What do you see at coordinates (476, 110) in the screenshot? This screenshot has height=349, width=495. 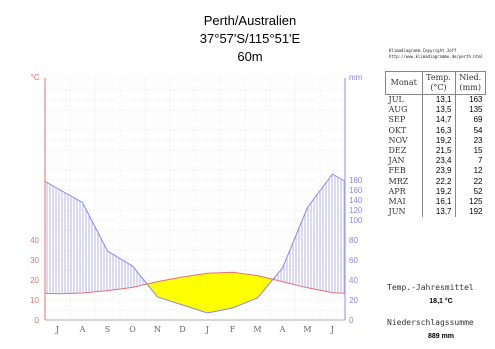 I see `table-cell-prec: 135` at bounding box center [476, 110].